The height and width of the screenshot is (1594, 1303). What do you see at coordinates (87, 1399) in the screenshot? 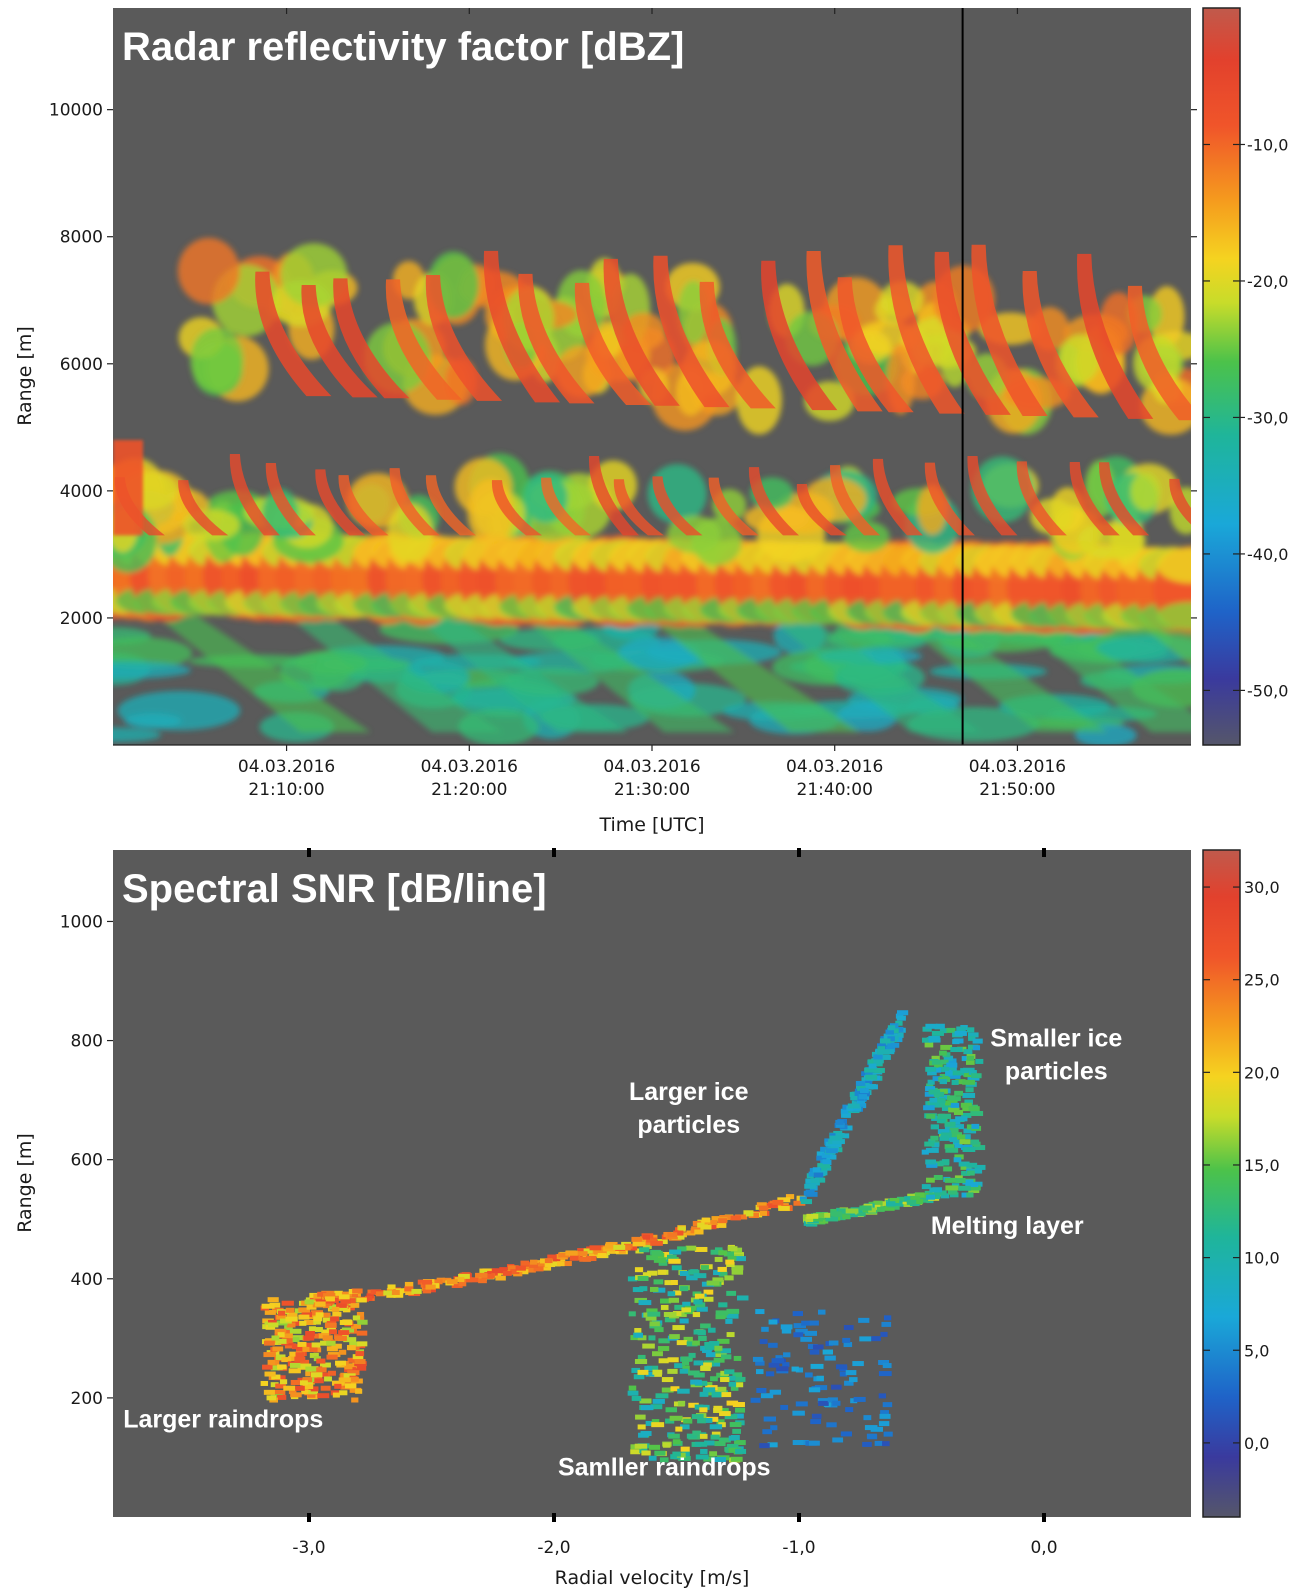
I see `y-tick-label: 200` at bounding box center [87, 1399].